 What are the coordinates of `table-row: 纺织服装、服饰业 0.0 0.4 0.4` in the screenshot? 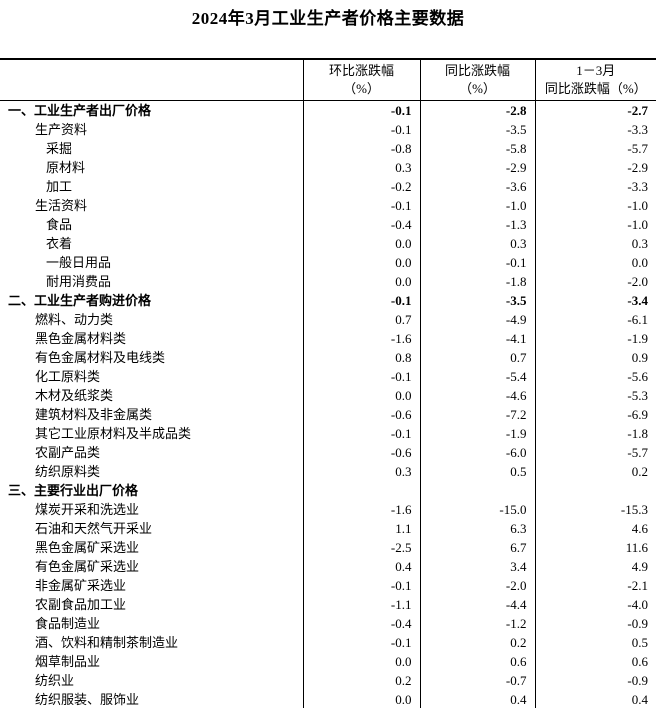 It's located at (328, 698).